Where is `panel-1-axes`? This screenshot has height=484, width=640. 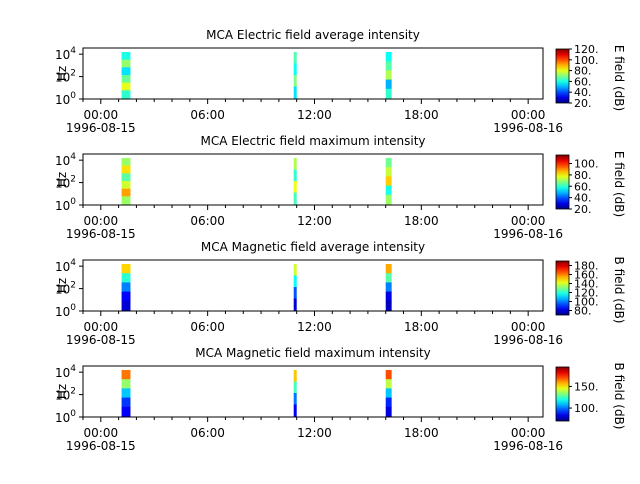 panel-1-axes is located at coordinates (313, 179).